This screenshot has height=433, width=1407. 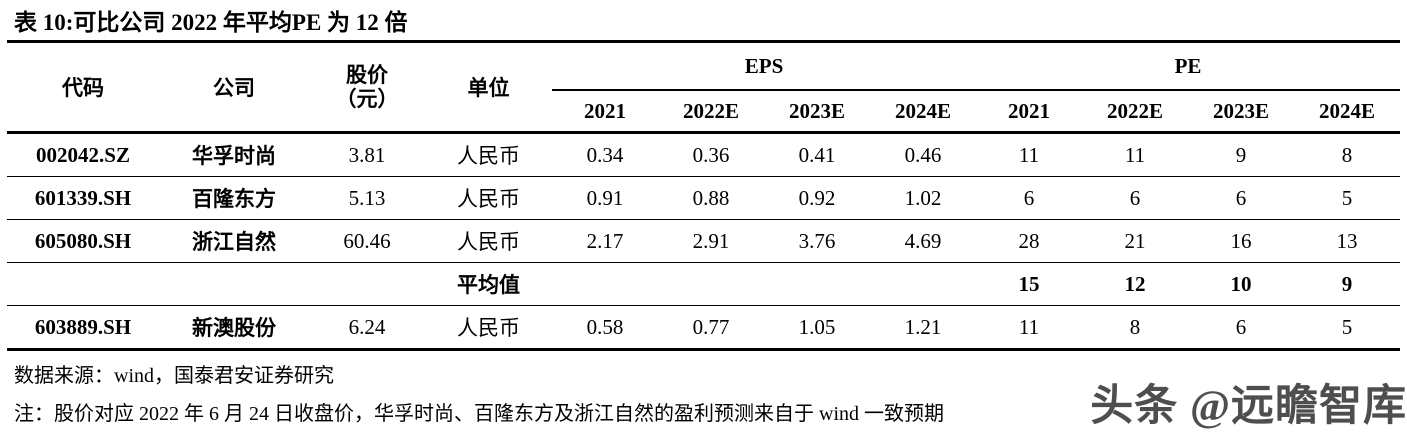 What do you see at coordinates (605, 198) in the screenshot?
I see `cell-eps-2021: 0.91` at bounding box center [605, 198].